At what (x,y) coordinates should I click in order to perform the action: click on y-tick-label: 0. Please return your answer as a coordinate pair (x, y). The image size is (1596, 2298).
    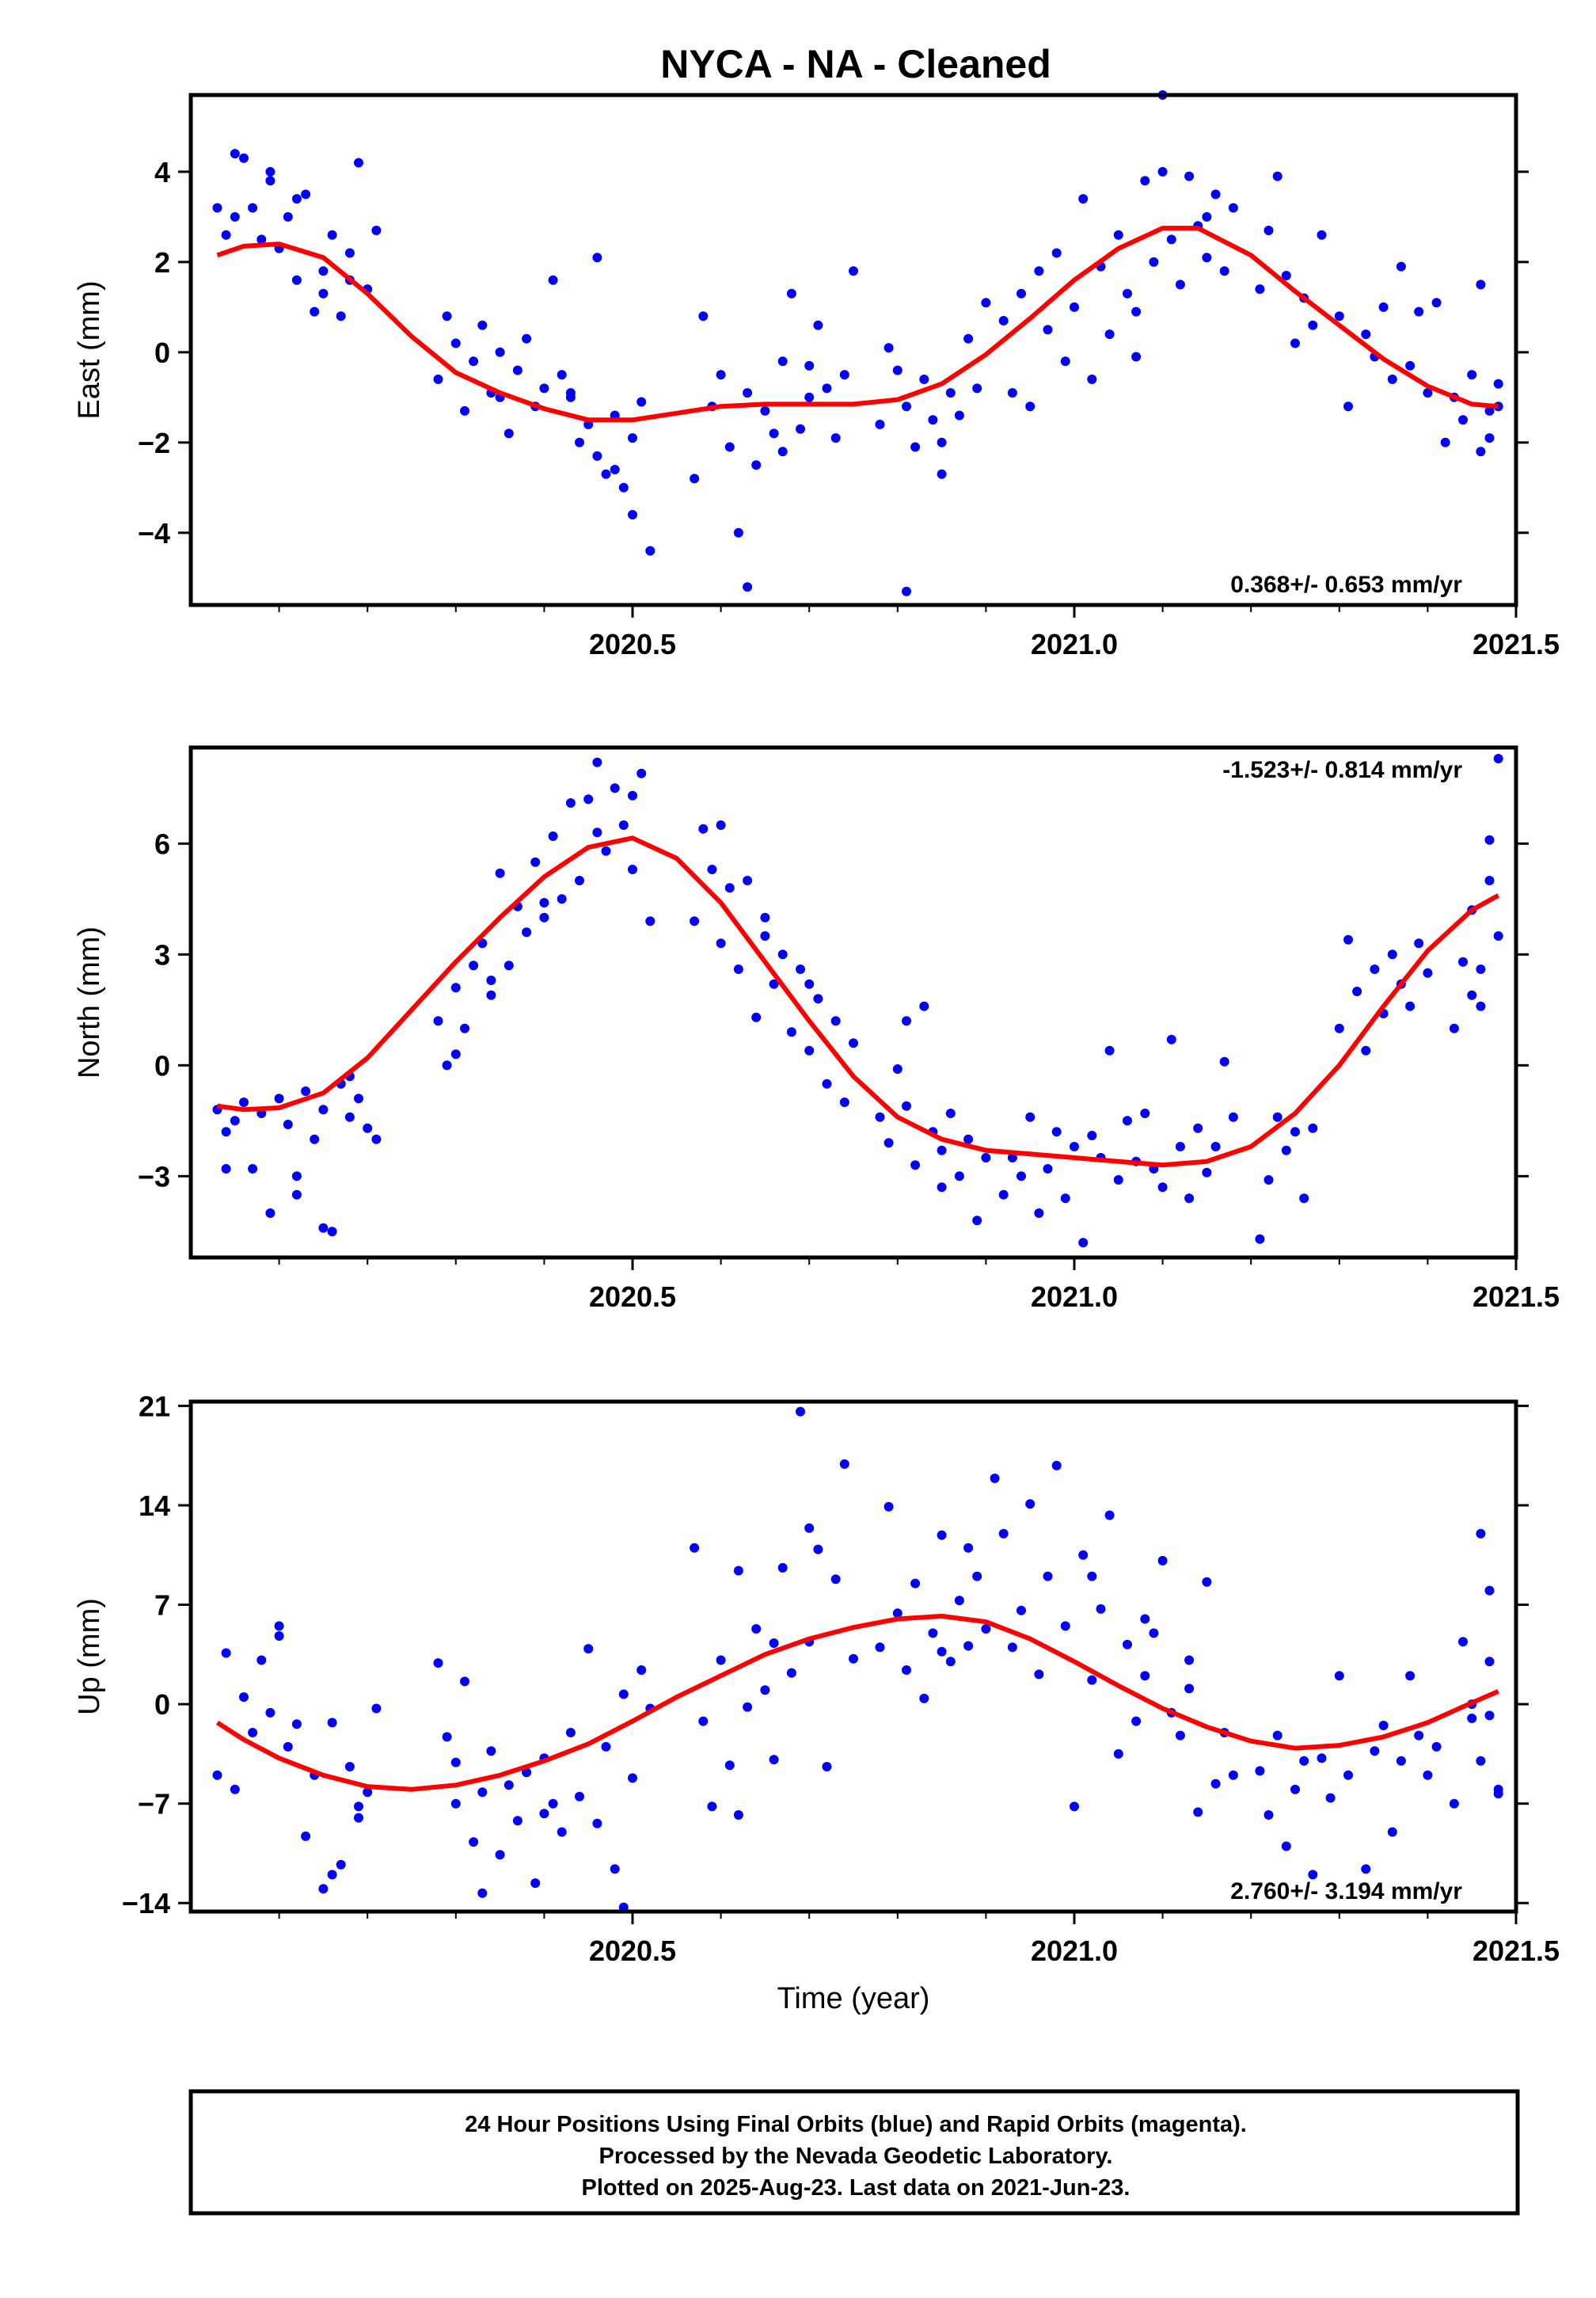
    Looking at the image, I should click on (162, 1704).